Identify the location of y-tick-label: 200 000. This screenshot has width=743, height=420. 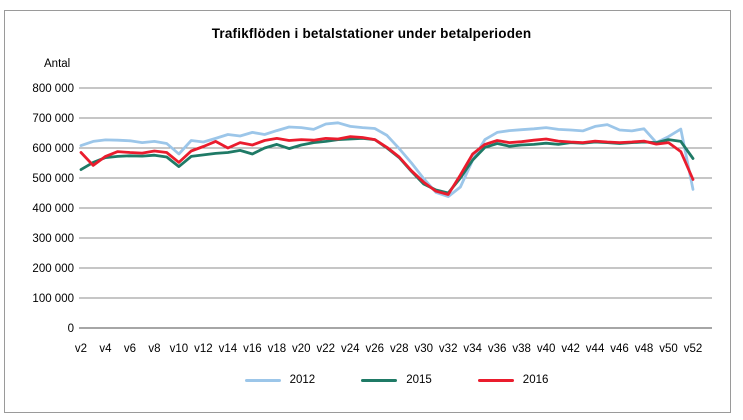
(53, 269).